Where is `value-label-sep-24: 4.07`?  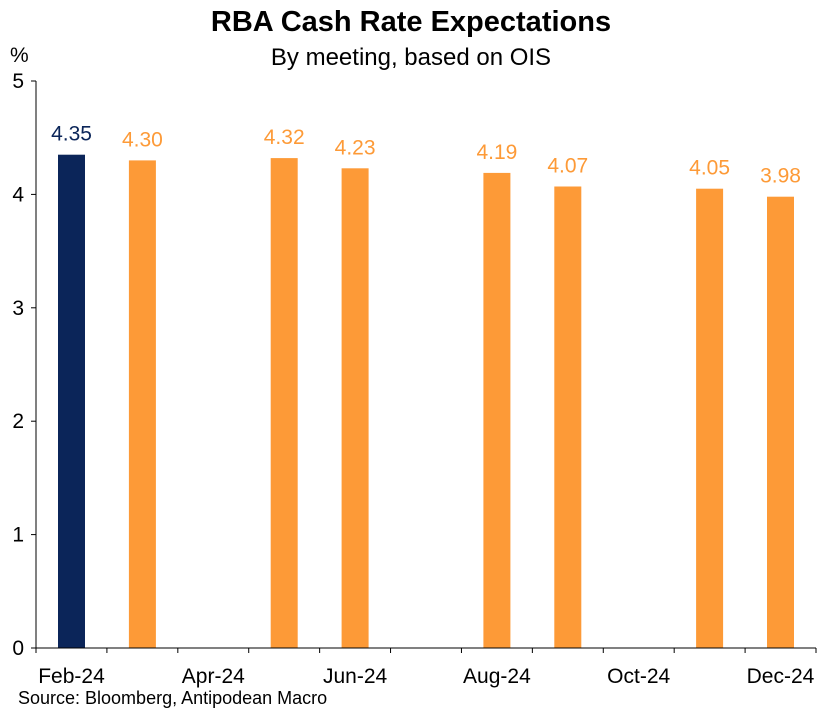 value-label-sep-24: 4.07 is located at coordinates (567, 166).